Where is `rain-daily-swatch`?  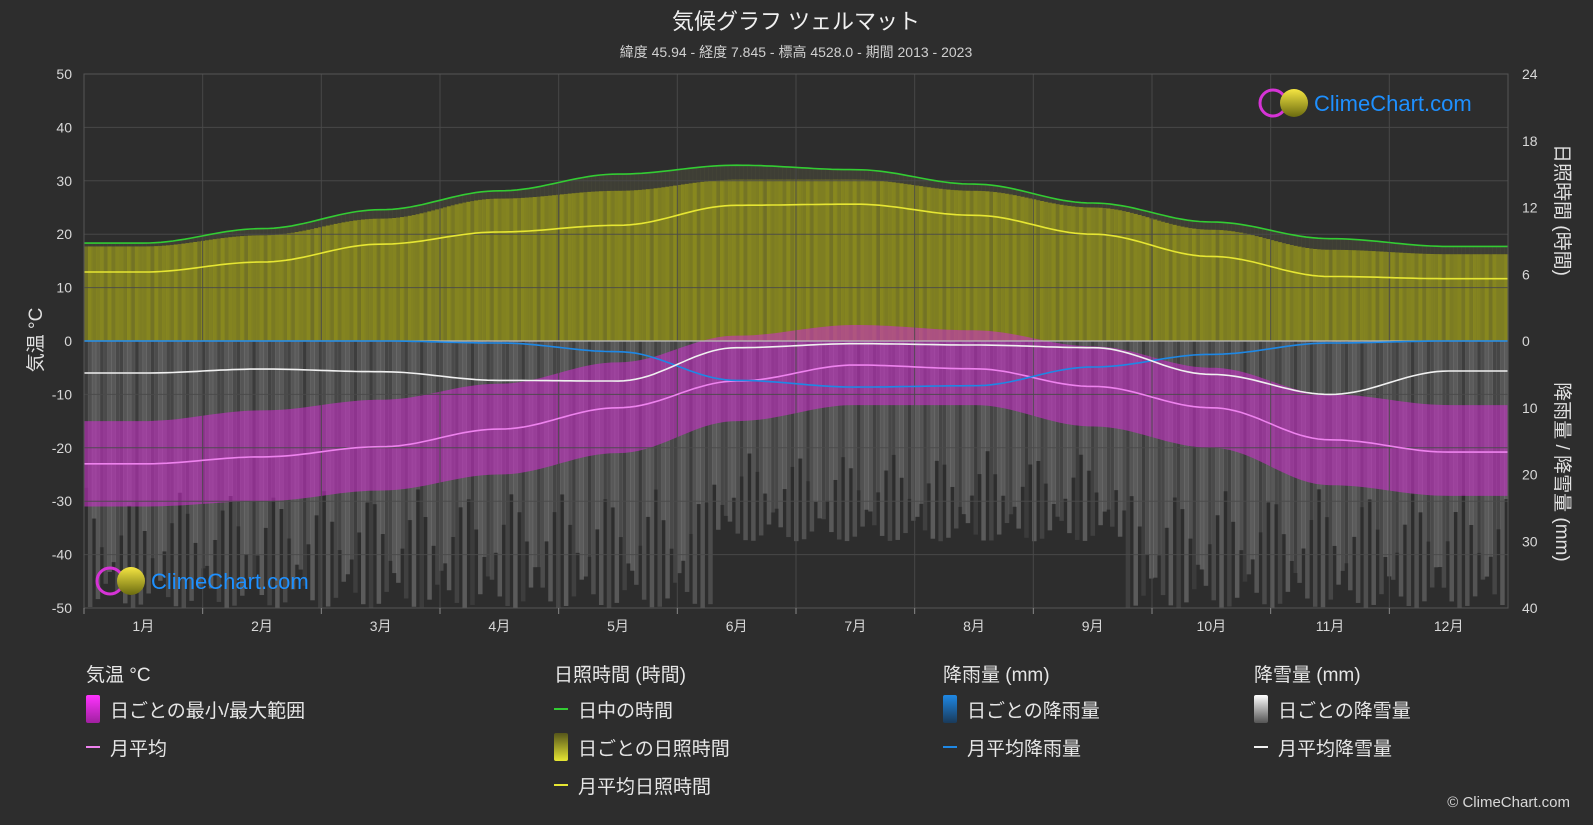
rain-daily-swatch is located at coordinates (950, 709).